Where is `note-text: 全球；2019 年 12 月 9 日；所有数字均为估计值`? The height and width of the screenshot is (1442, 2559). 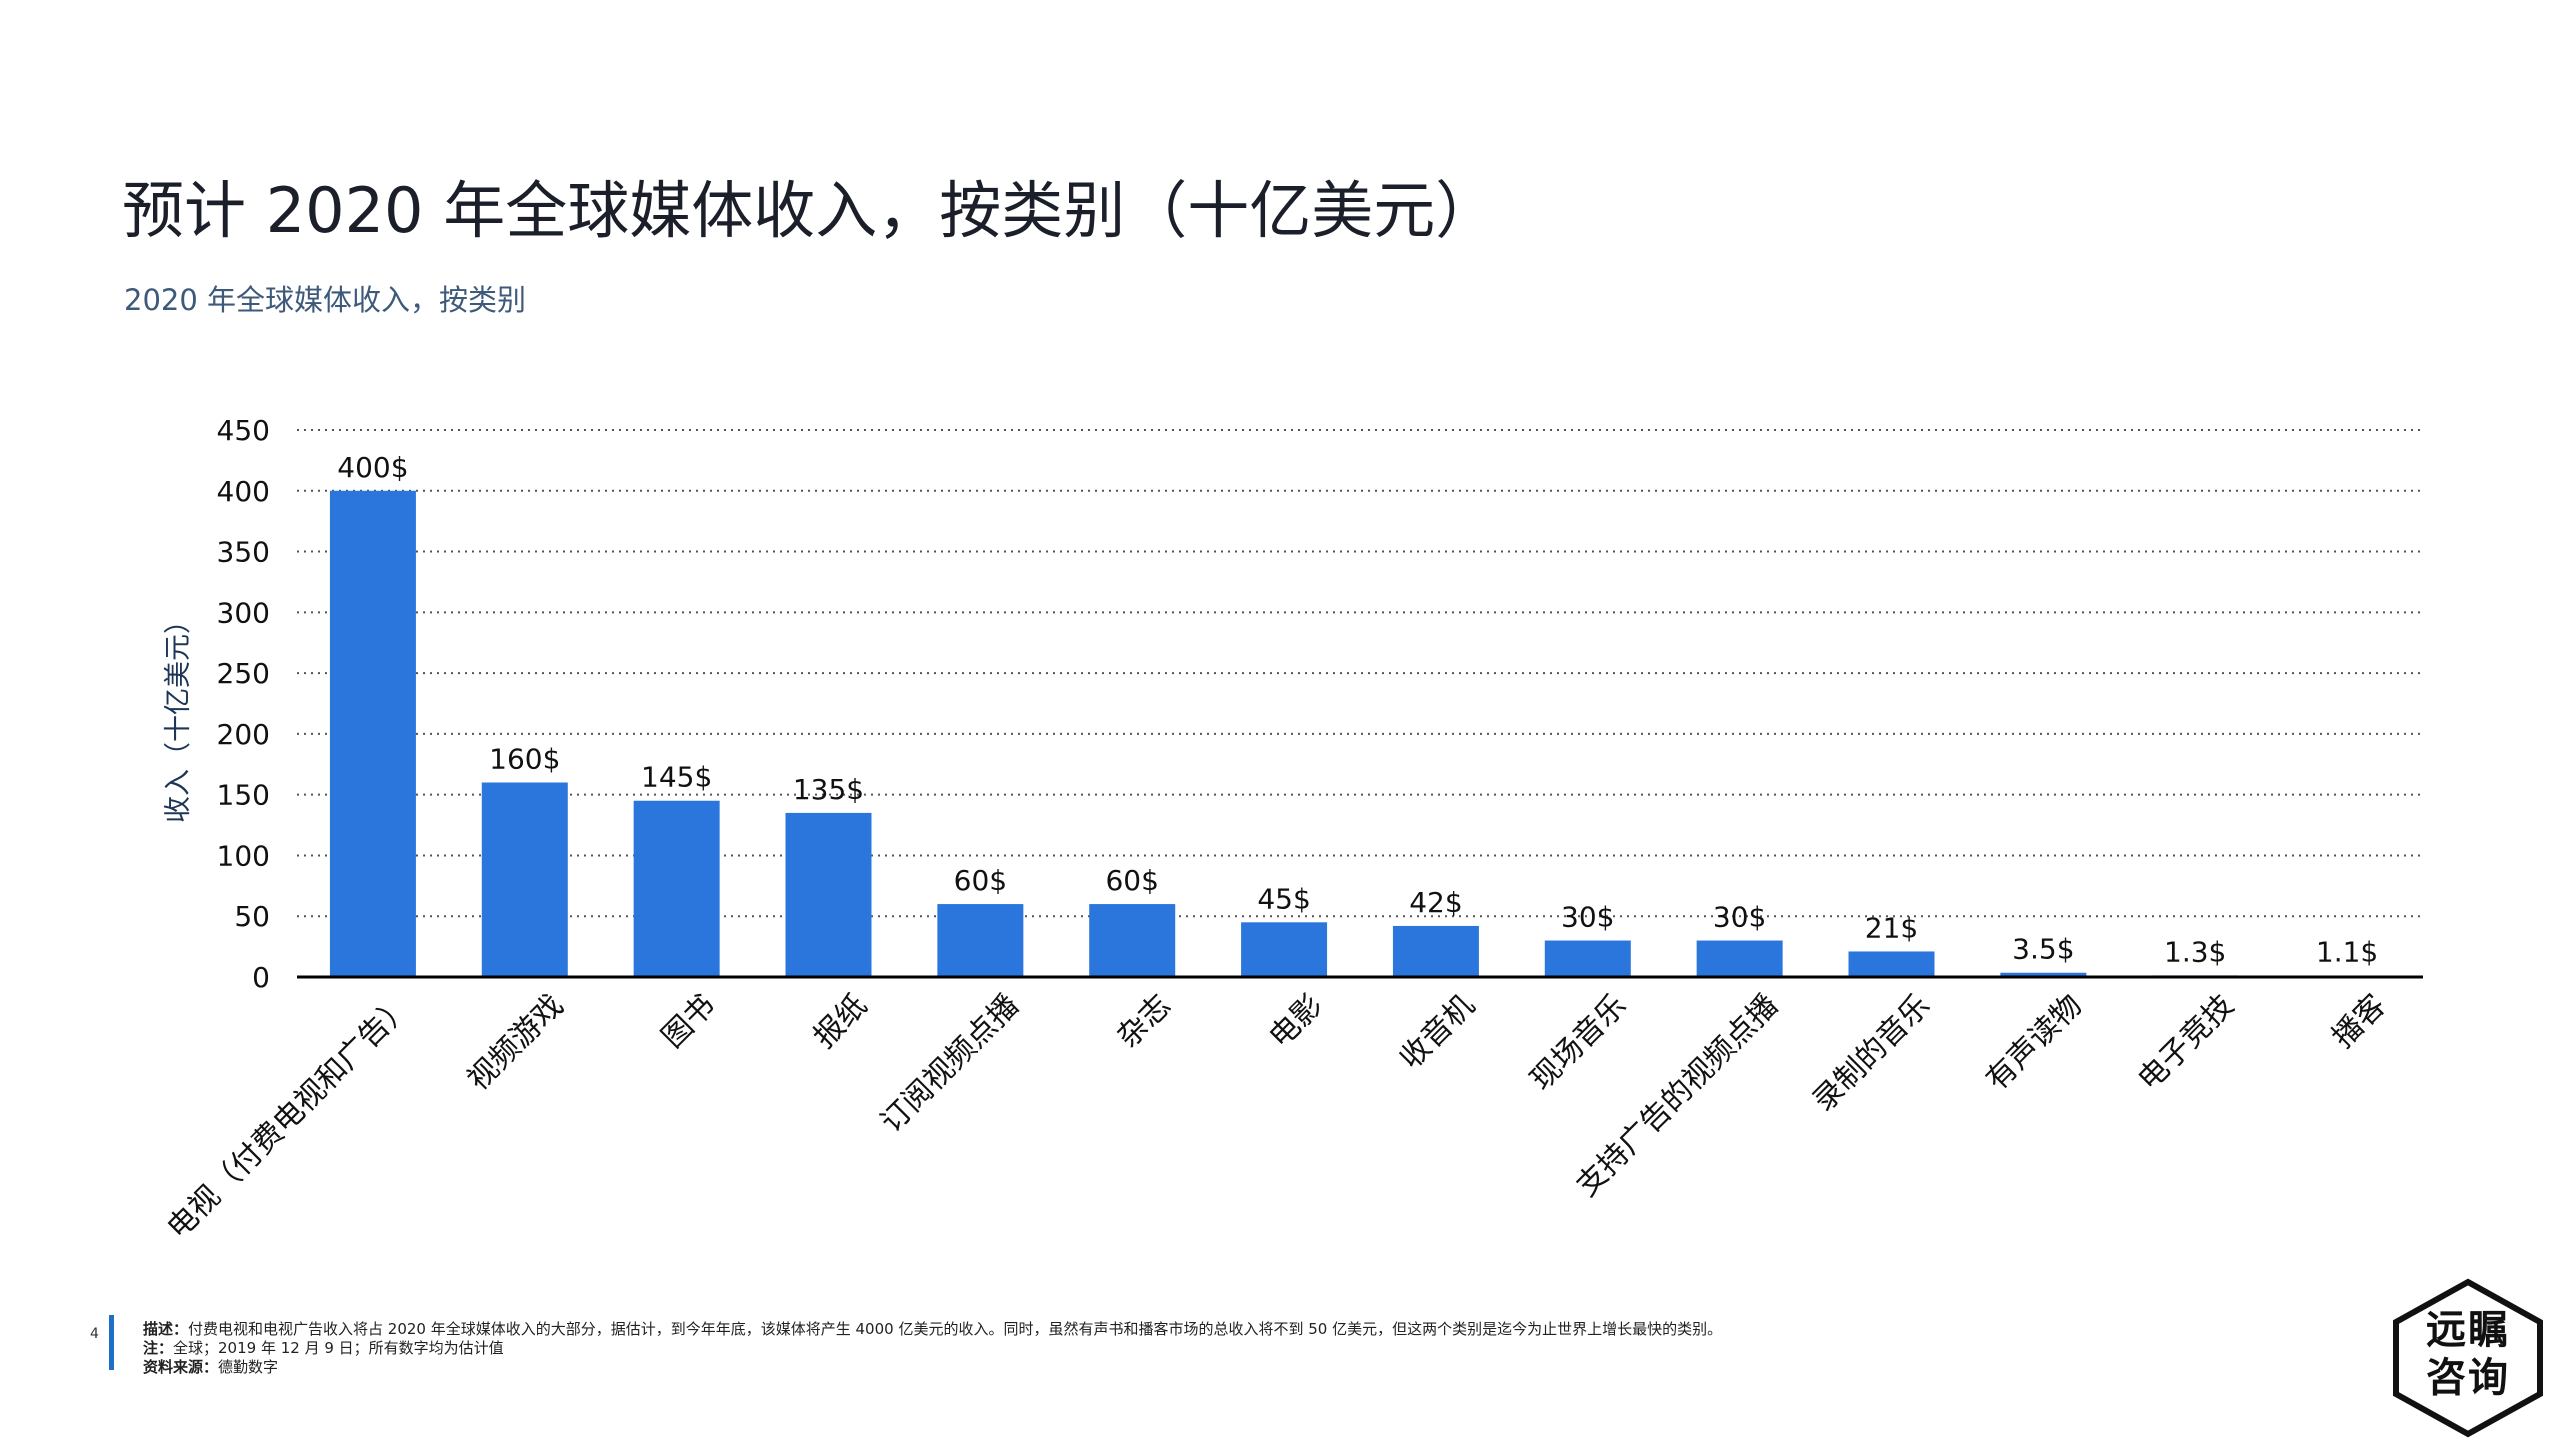 note-text: 全球；2019 年 12 月 9 日；所有数字均为估计值 is located at coordinates (338, 1348).